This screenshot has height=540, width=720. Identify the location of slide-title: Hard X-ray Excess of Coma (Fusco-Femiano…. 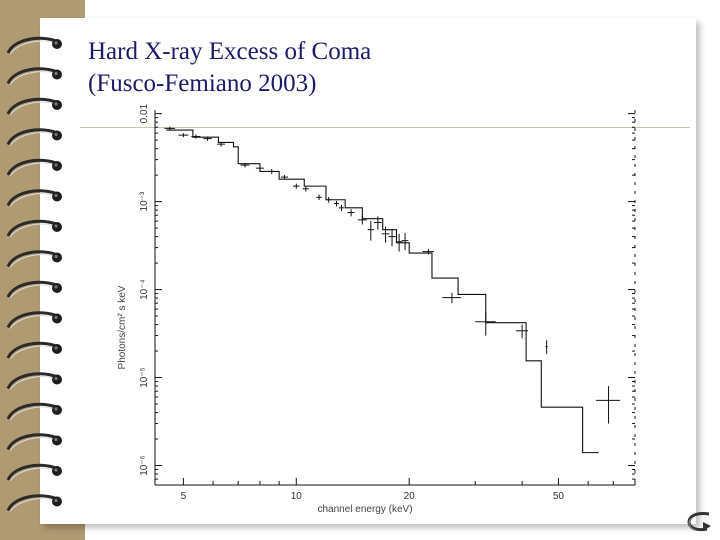
(229, 68).